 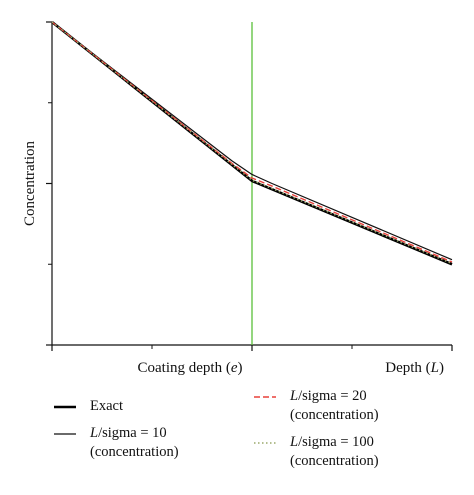 What do you see at coordinates (414, 368) in the screenshot?
I see `x-label-depth: Depth (L)` at bounding box center [414, 368].